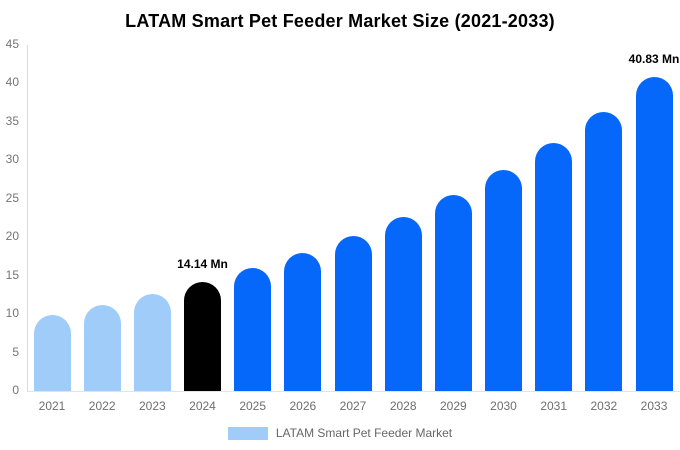 This screenshot has width=680, height=450. Describe the element at coordinates (353, 391) in the screenshot. I see `x-axis-baseline` at that location.